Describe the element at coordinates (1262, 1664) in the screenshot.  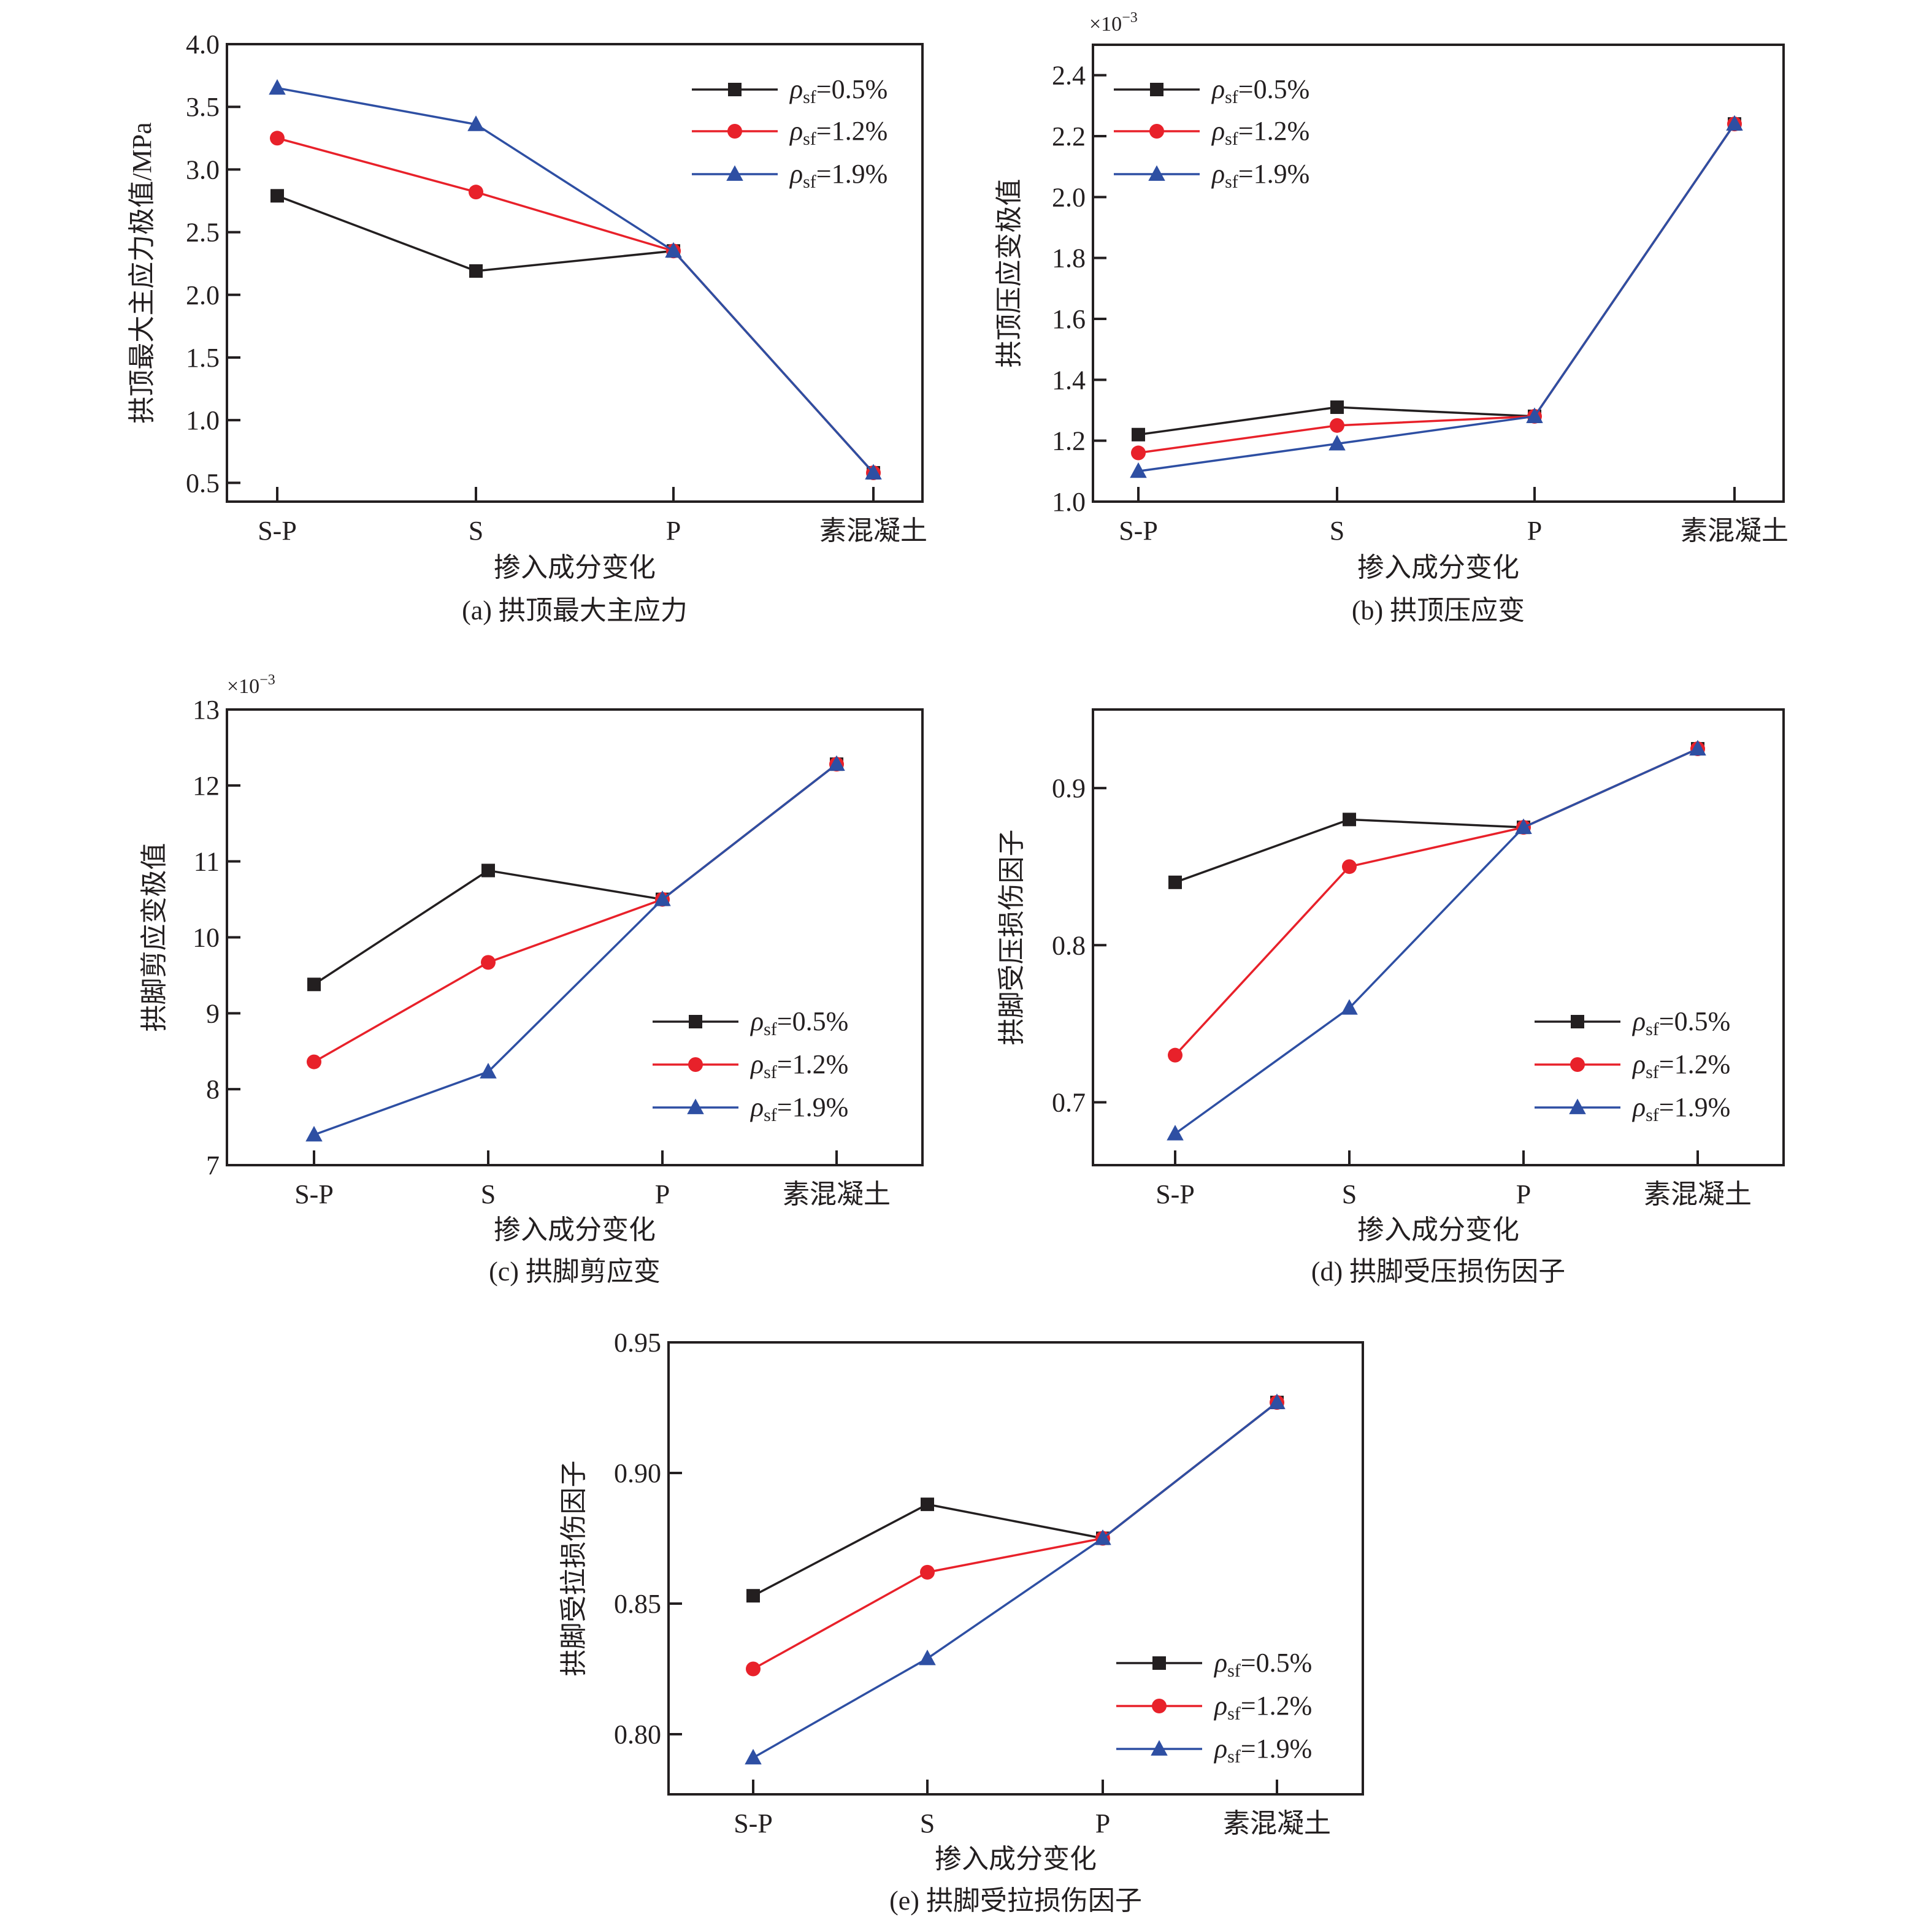
I see `legend-label: ρsf=0.5%` at that location.